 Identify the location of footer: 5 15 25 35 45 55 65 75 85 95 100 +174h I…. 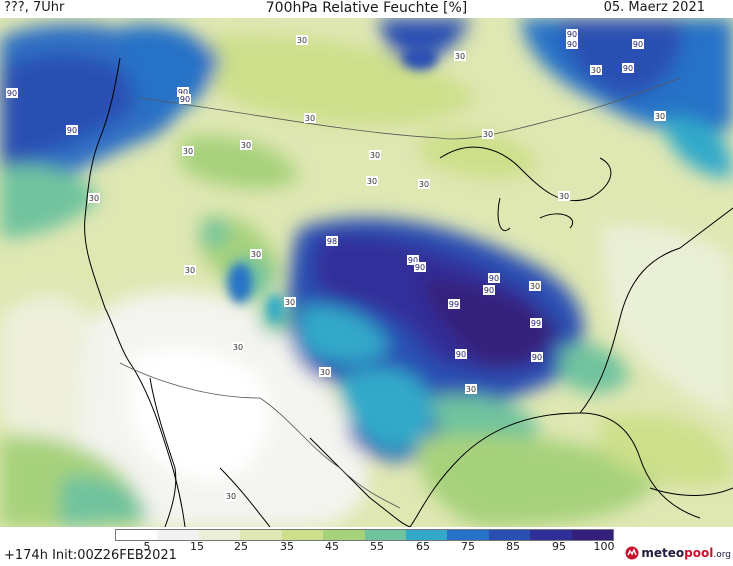
(366, 546).